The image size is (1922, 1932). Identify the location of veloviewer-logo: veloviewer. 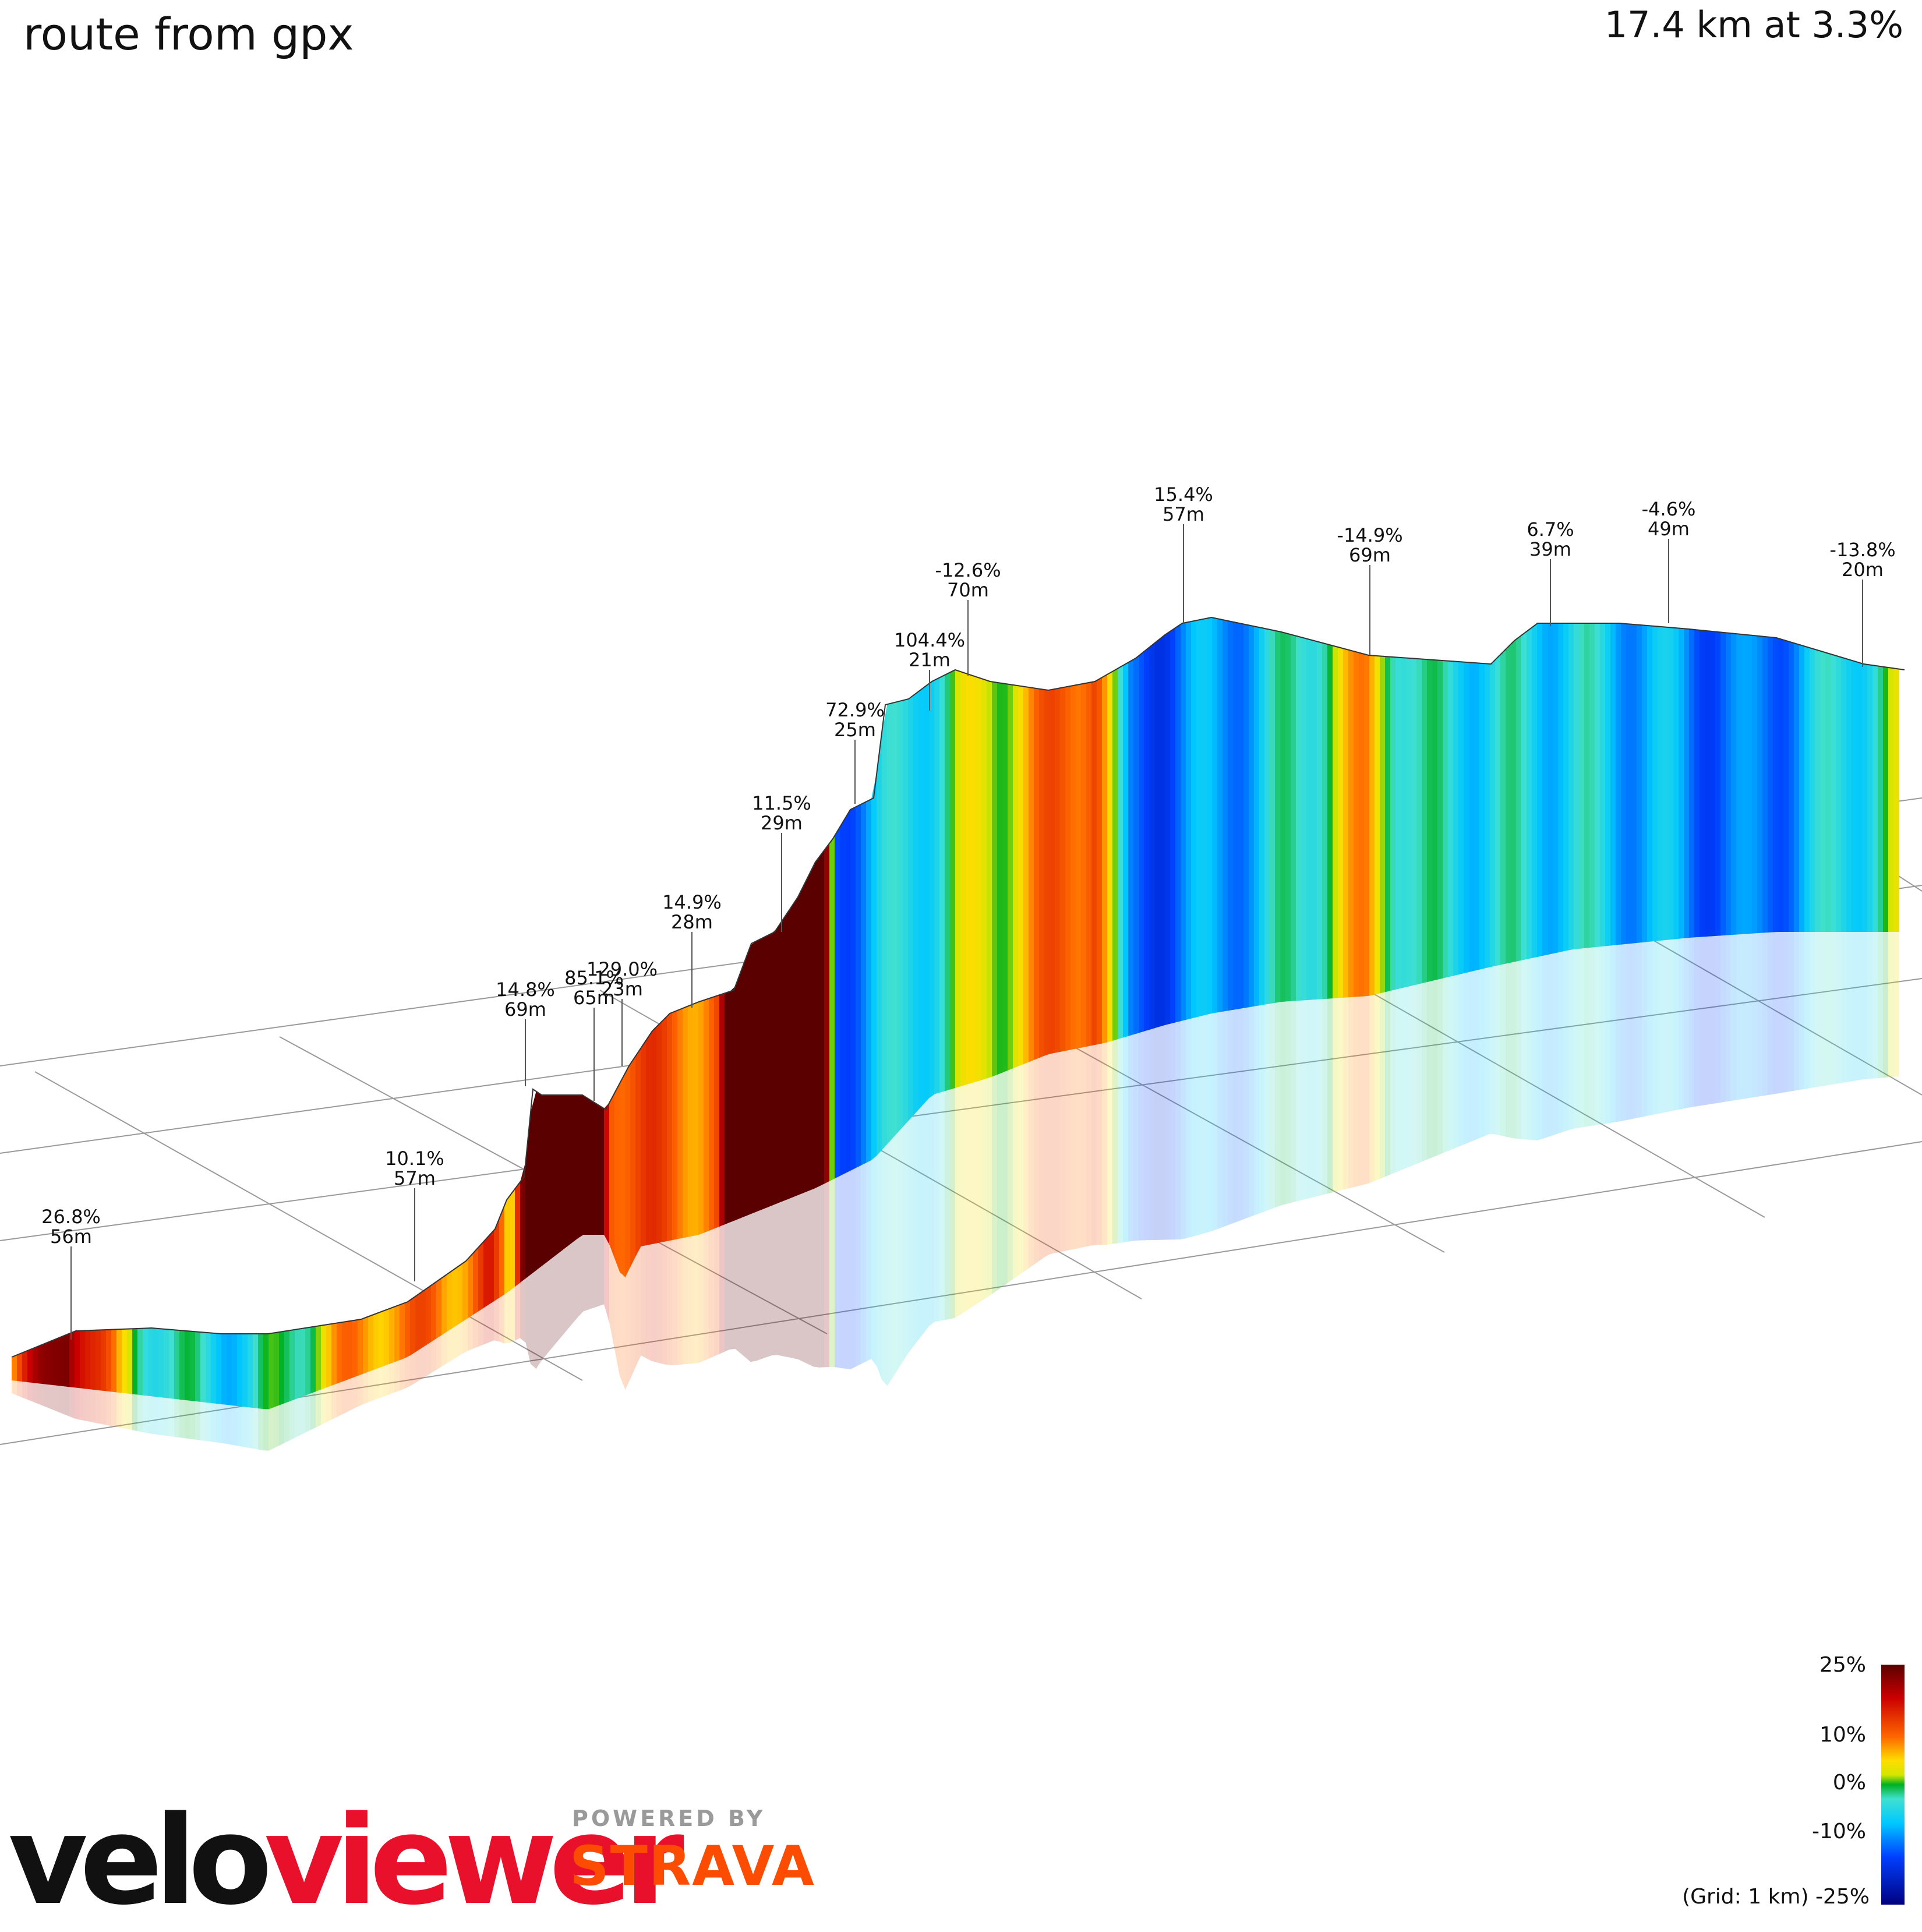
(346, 1861).